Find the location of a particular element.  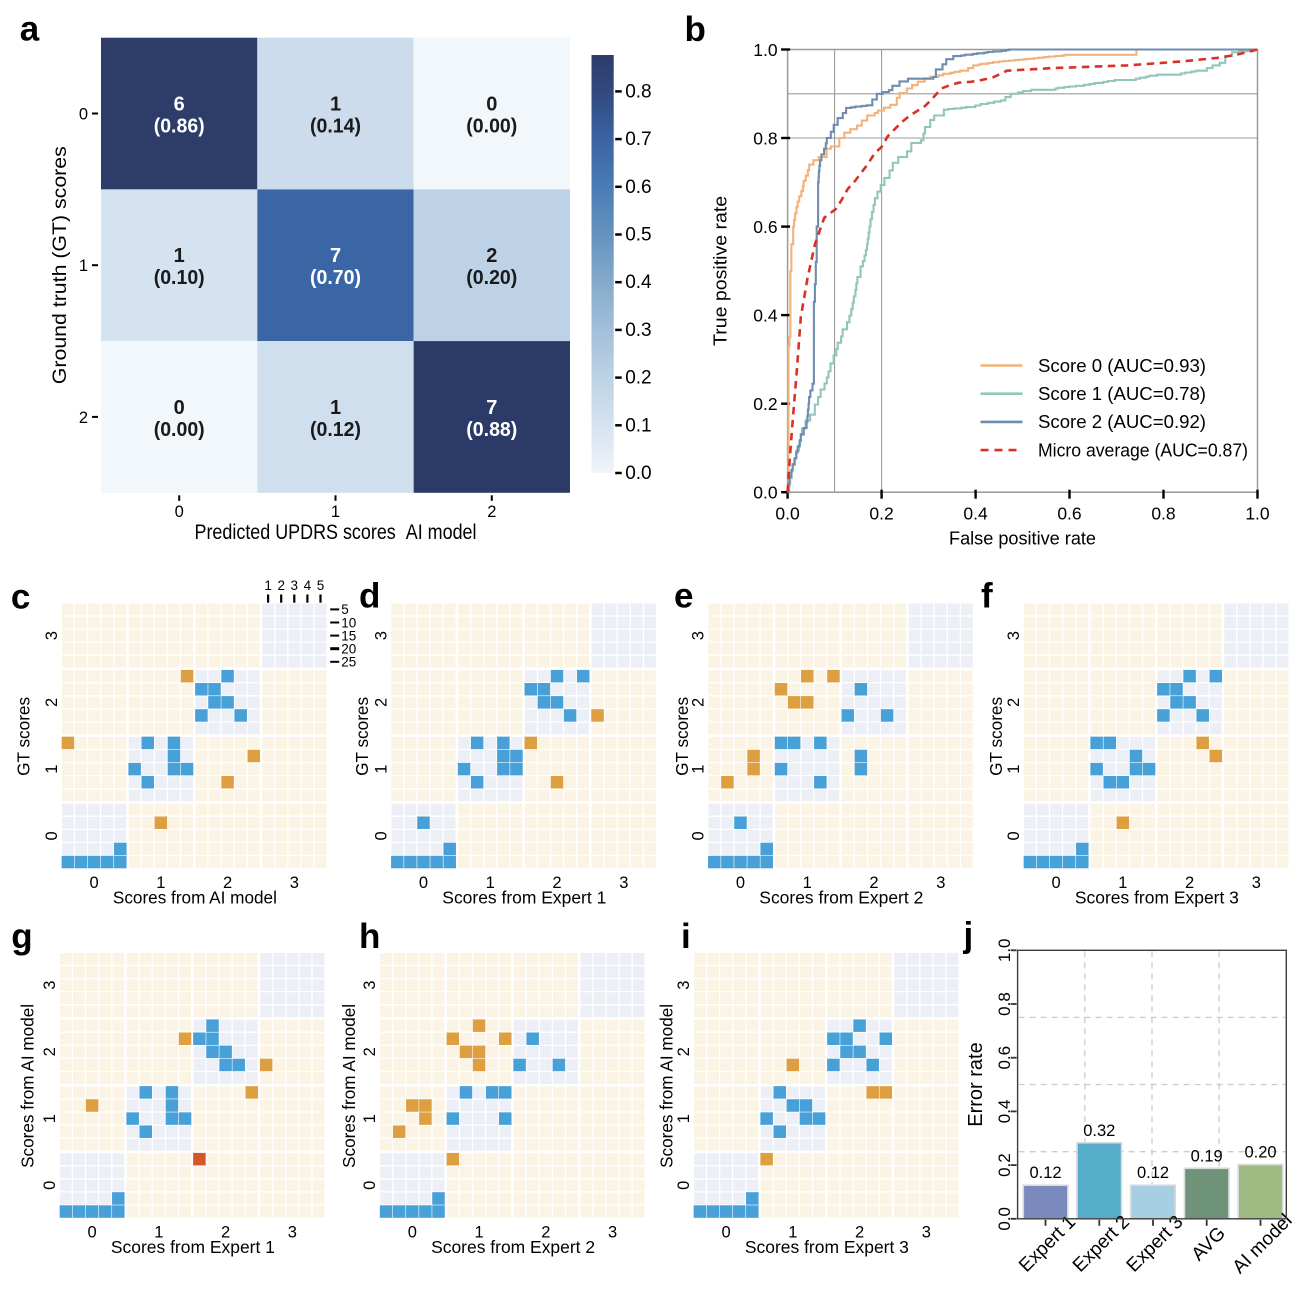

svg-text: Score 0 (AUC=0.93) is located at coordinates (1122, 366).